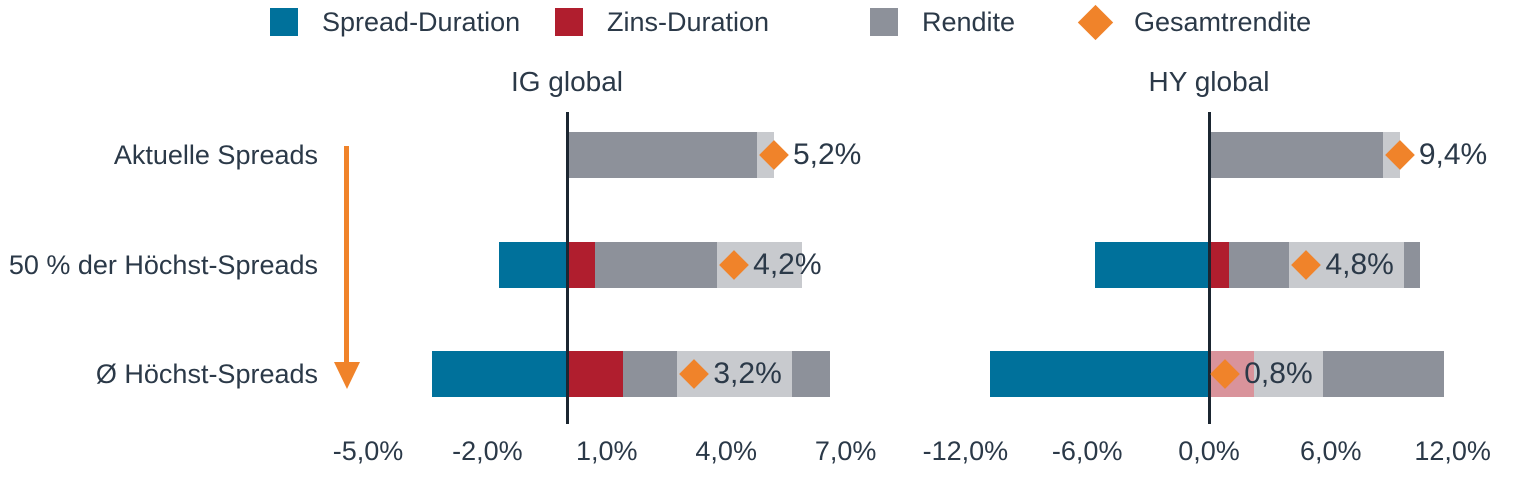 This screenshot has width=1522, height=488. I want to click on category-label-50-prozent-hoechst-spreads: 50 % der Höchst-Spreads, so click(163, 265).